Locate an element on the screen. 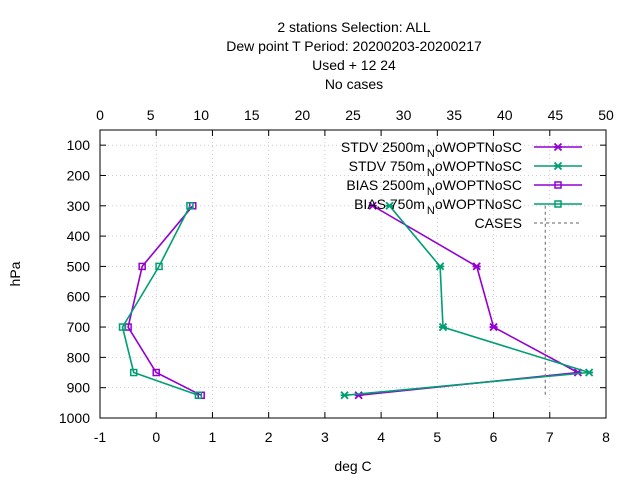 This screenshot has height=480, width=640. x2-tick-label: 45 is located at coordinates (556, 115).